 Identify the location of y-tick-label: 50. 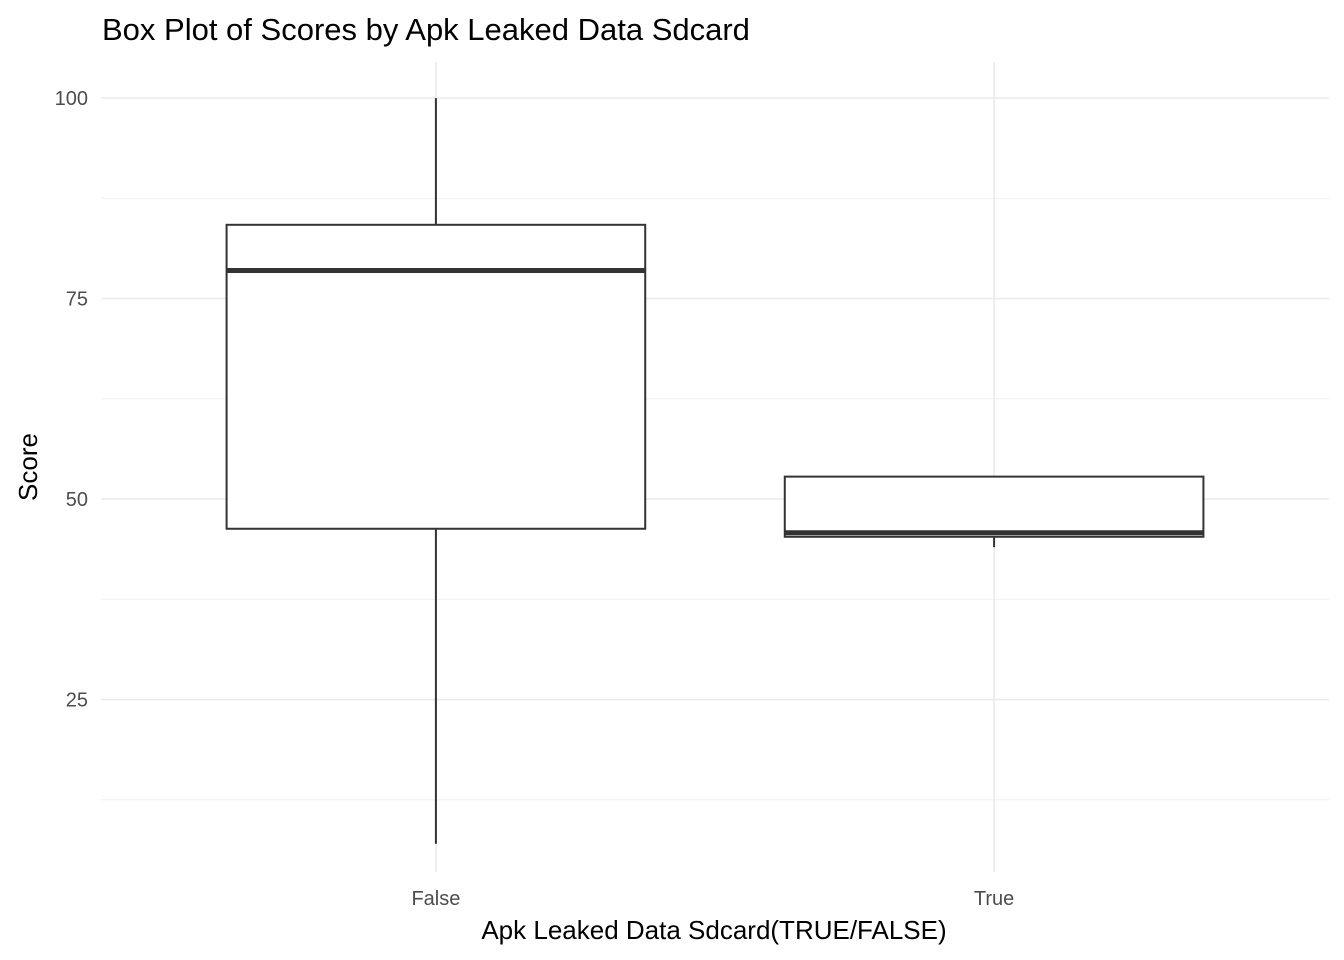
(77, 500).